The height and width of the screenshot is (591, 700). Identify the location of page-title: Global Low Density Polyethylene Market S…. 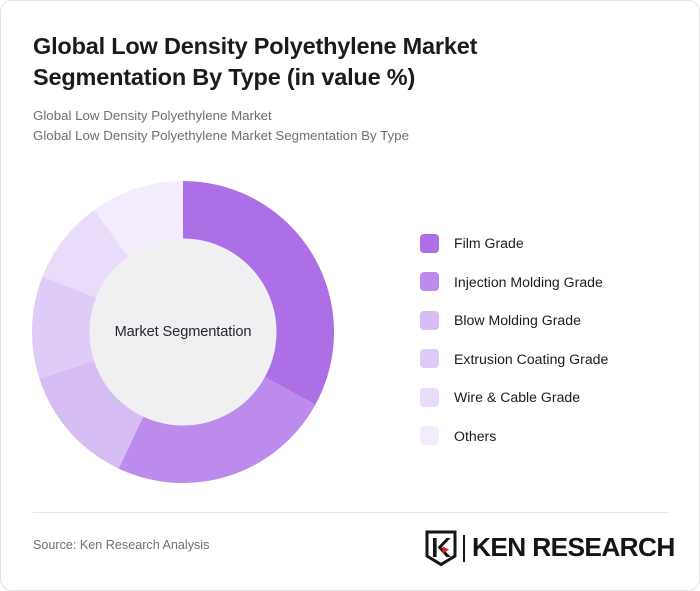
(255, 62).